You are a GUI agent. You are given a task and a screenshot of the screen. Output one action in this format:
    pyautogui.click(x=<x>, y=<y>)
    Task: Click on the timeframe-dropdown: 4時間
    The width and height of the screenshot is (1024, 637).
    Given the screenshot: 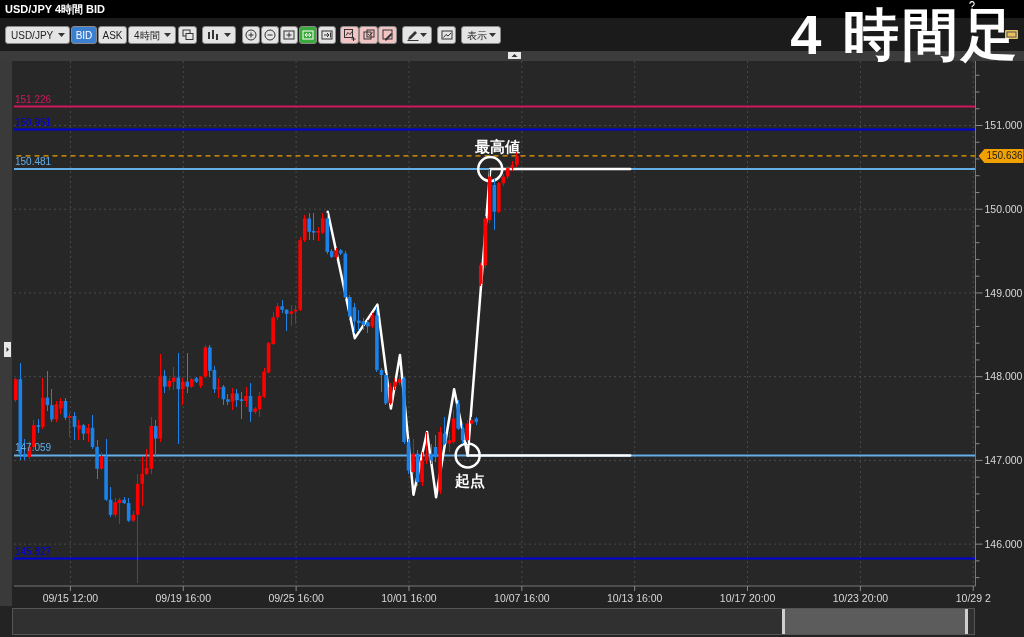 What is the action you would take?
    pyautogui.click(x=152, y=35)
    